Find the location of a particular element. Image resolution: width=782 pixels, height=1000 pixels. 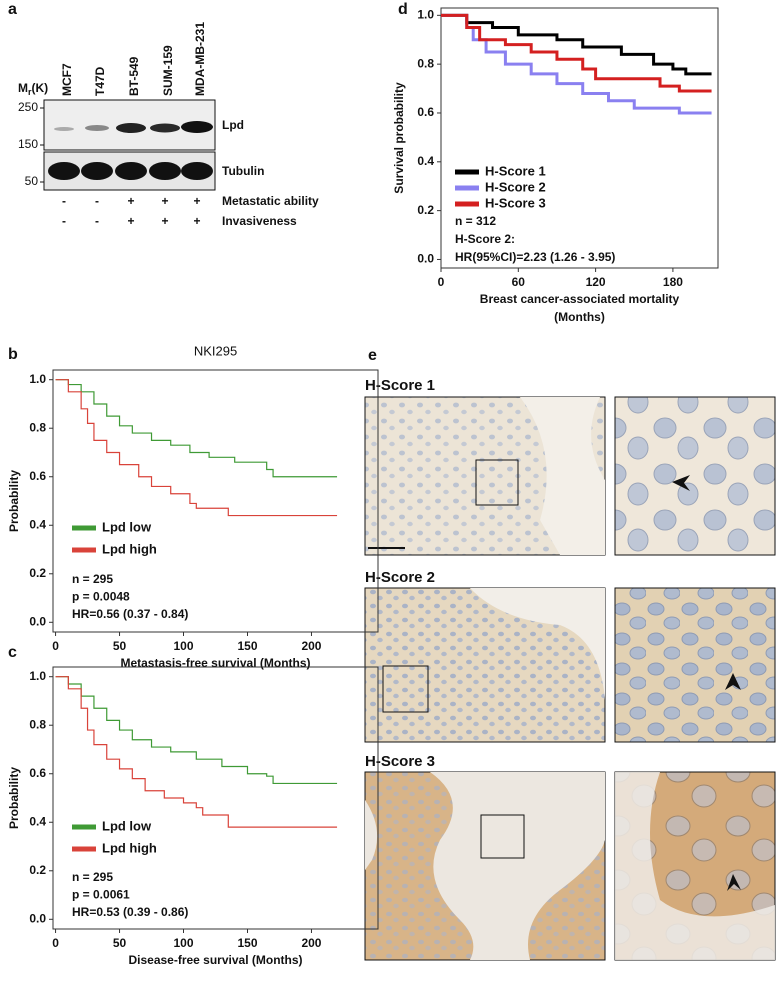

x-axis-label: Breast cancer-associated mortality is located at coordinates (580, 299).